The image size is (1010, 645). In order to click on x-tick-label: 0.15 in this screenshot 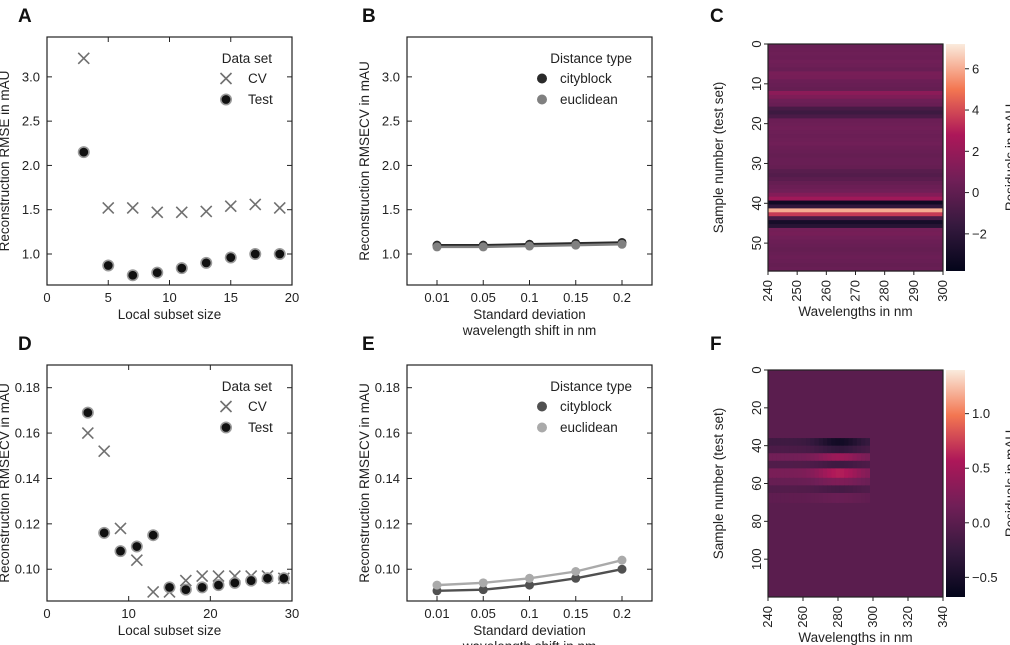, I will do `click(575, 297)`.